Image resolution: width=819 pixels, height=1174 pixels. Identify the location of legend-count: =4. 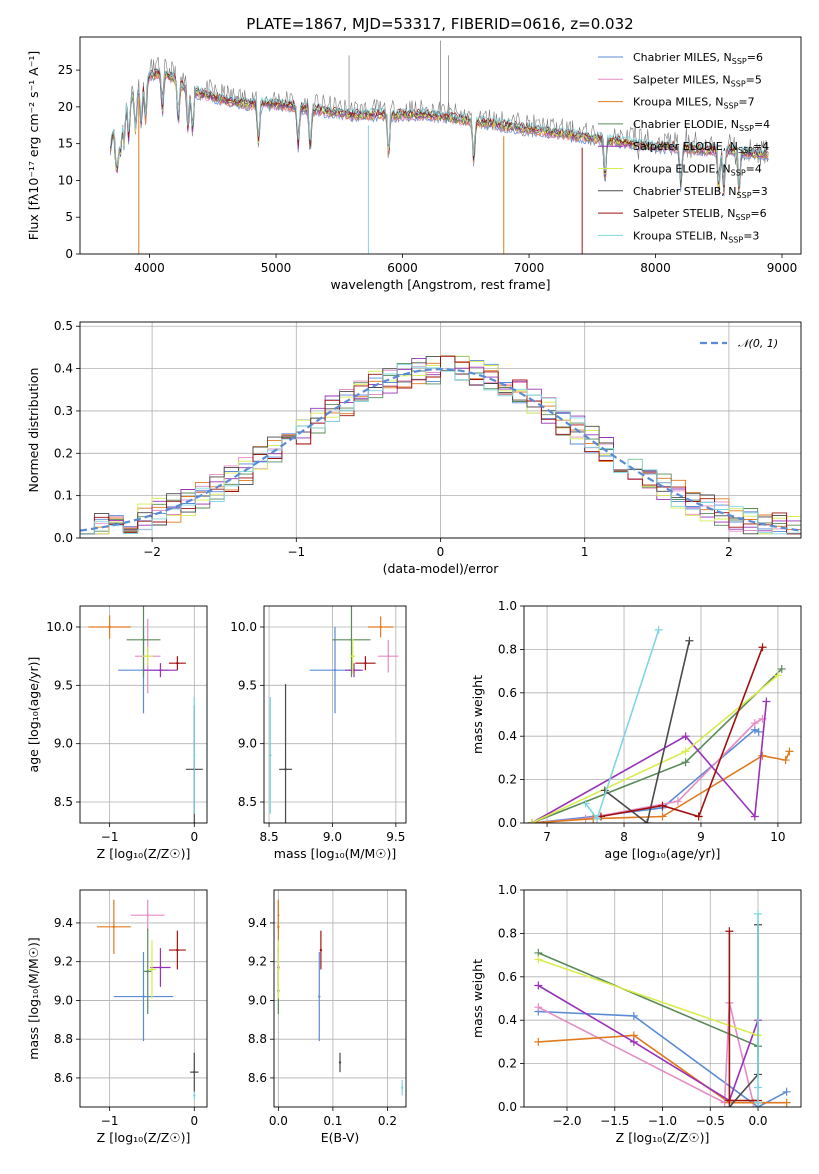
(754, 169).